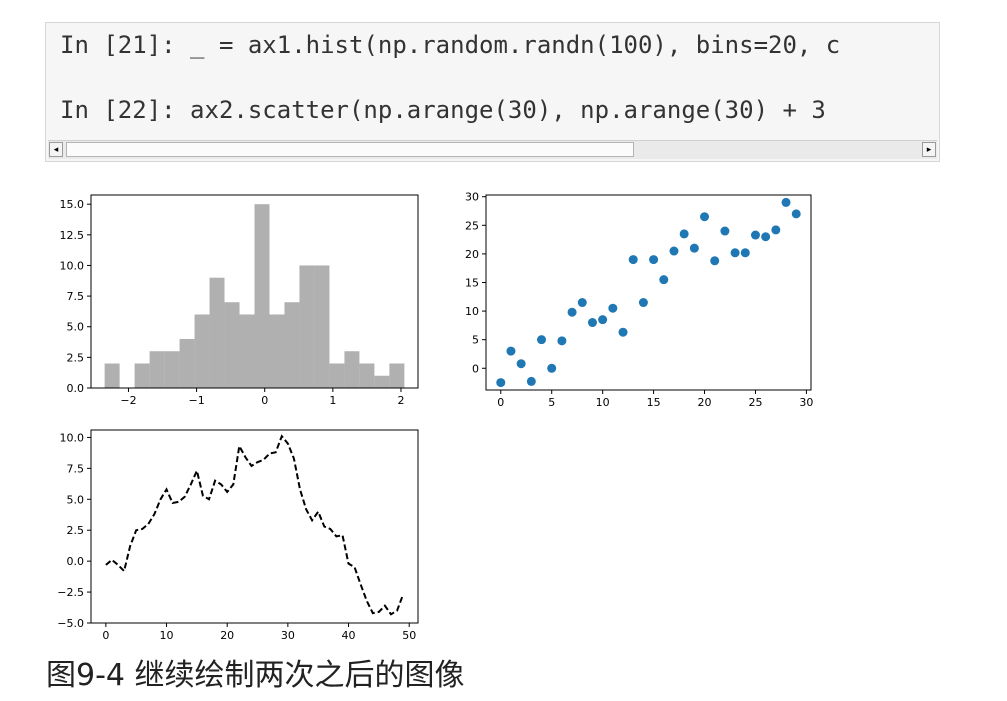 Image resolution: width=1007 pixels, height=701 pixels. What do you see at coordinates (409, 635) in the screenshot?
I see `x-tick-label: 50` at bounding box center [409, 635].